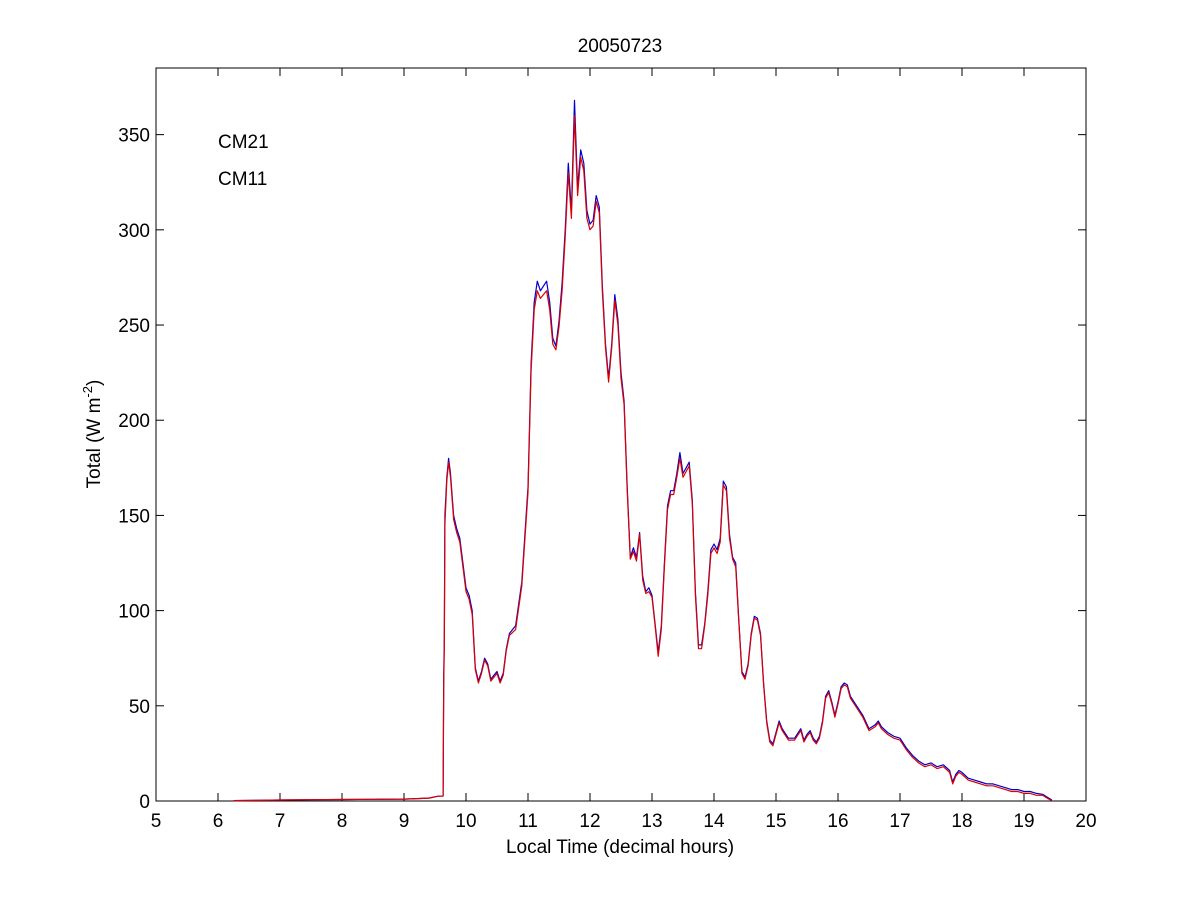 The height and width of the screenshot is (905, 1200). I want to click on x-tick-label: 15, so click(775, 821).